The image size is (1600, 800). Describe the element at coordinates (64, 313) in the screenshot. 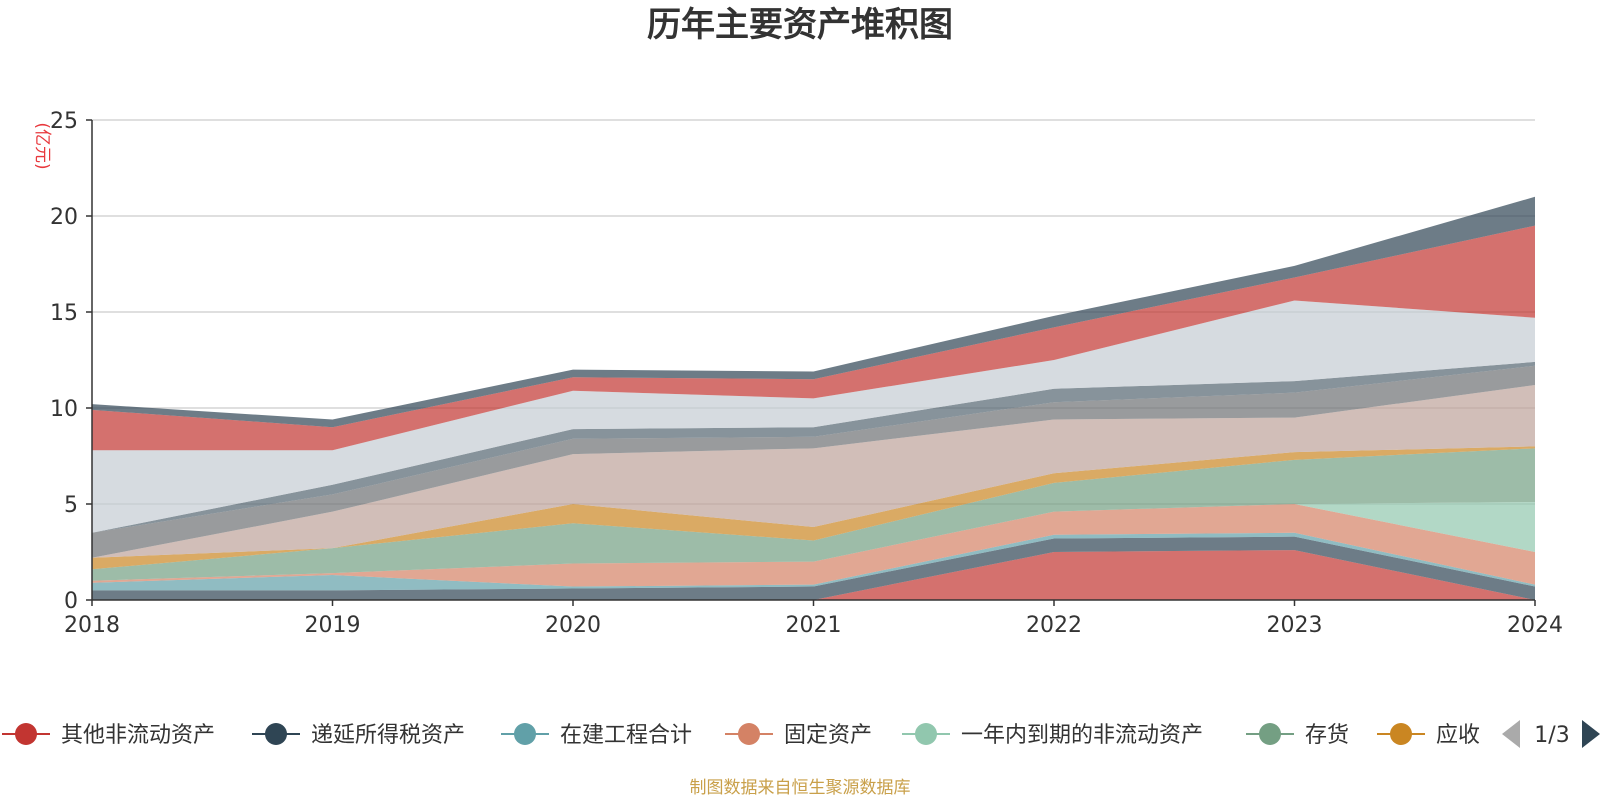

I see `y-tick-label: 15` at that location.